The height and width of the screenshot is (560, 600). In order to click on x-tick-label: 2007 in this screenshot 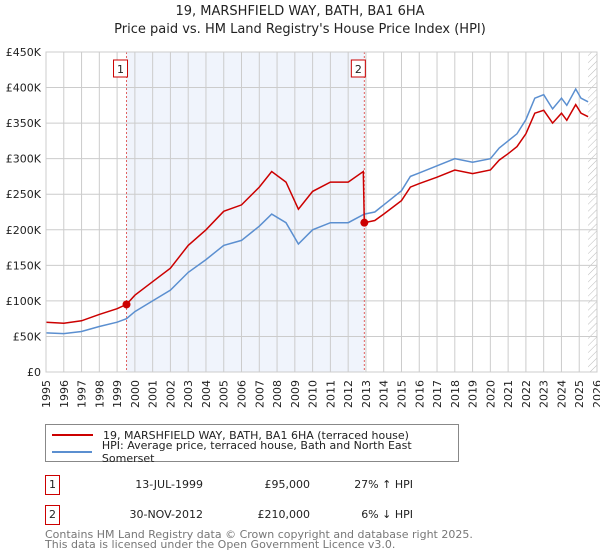, I will do `click(259, 394)`.